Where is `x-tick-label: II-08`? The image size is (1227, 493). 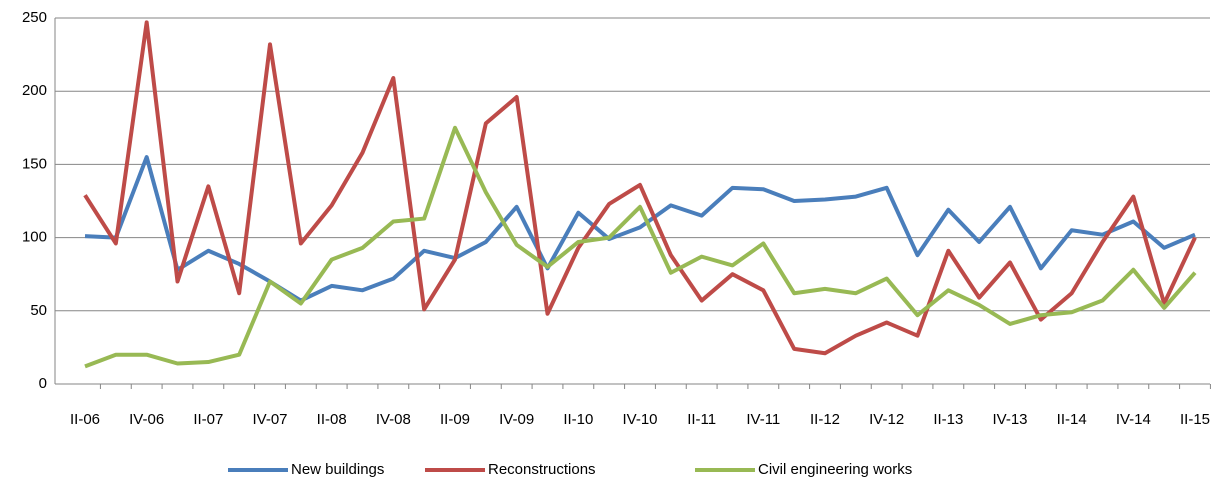 x-tick-label: II-08 is located at coordinates (332, 419).